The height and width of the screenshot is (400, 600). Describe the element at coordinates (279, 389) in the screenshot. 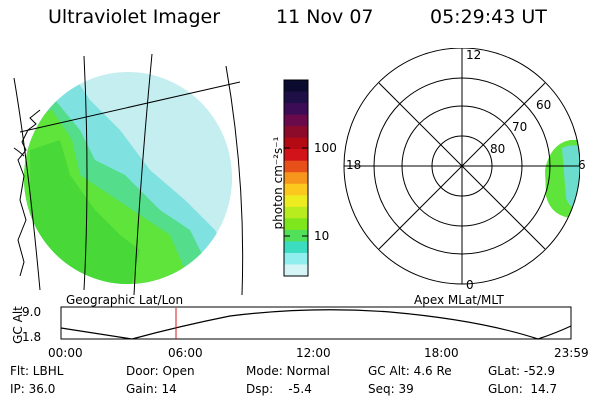

I see `status-dsp: Dsp: -5.4` at that location.